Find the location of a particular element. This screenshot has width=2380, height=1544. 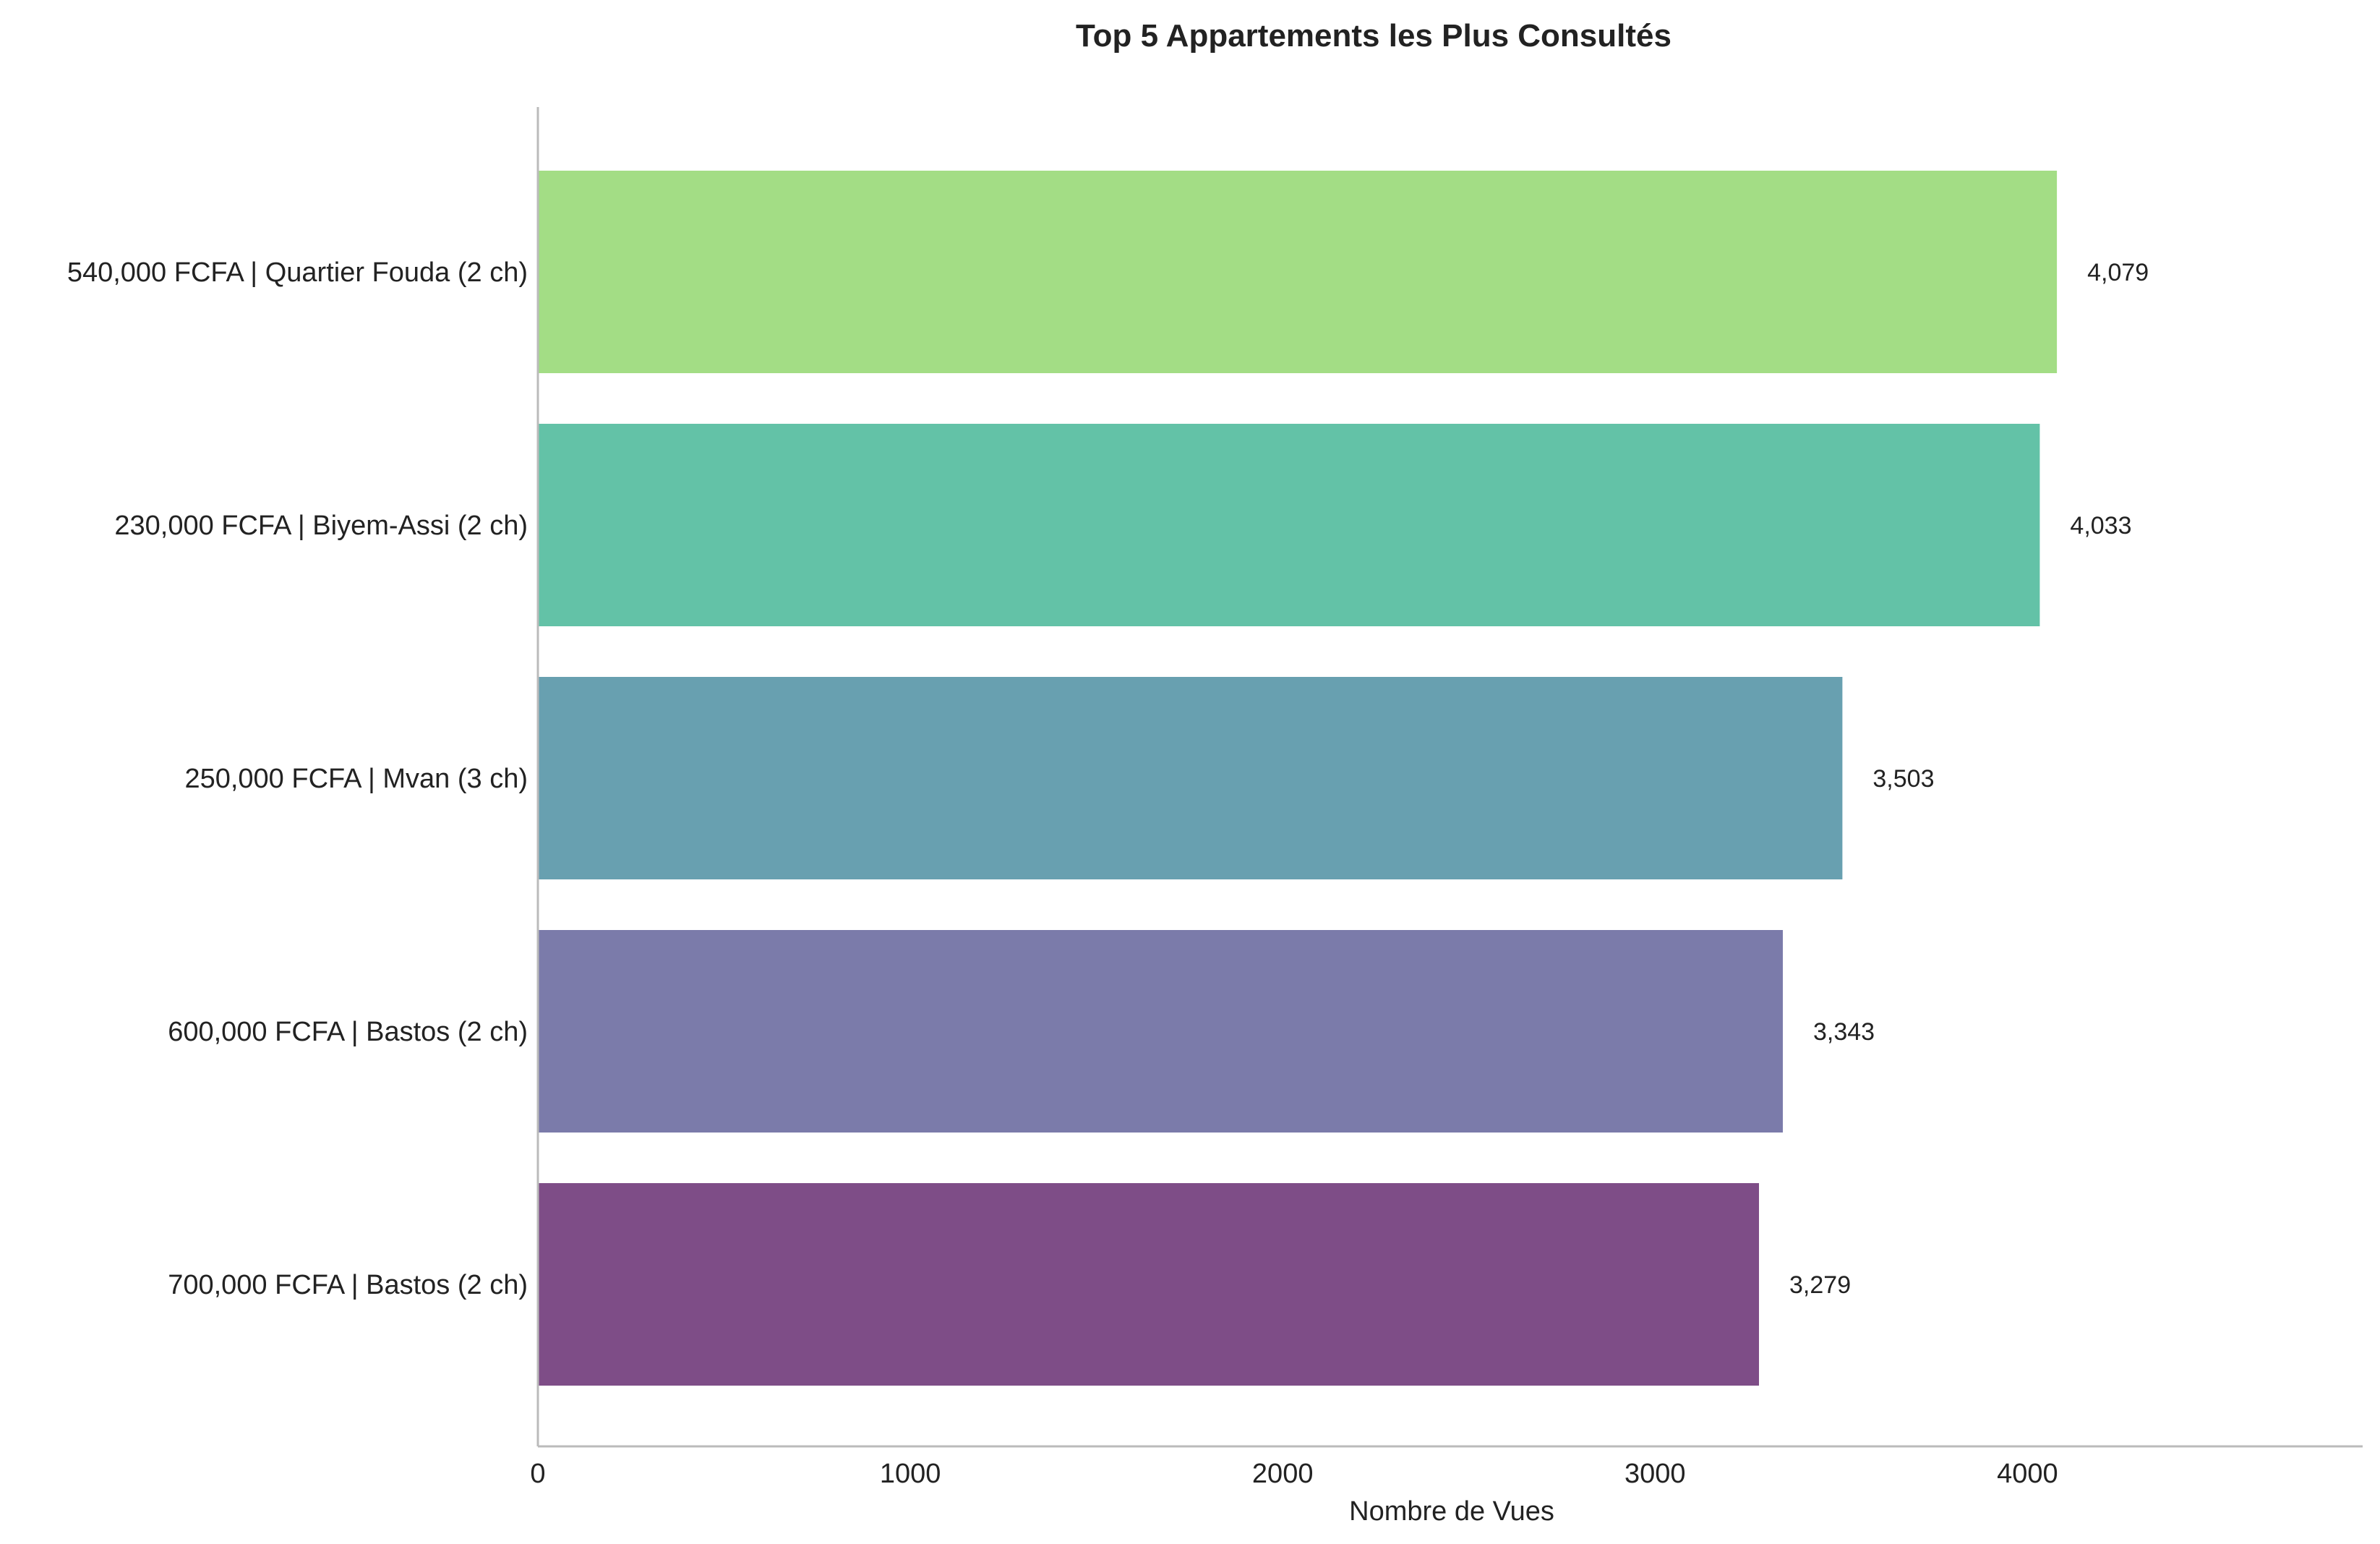

category-label-2: 230,000 FCFA | Biyem-Assi (2 ch) is located at coordinates (321, 526).